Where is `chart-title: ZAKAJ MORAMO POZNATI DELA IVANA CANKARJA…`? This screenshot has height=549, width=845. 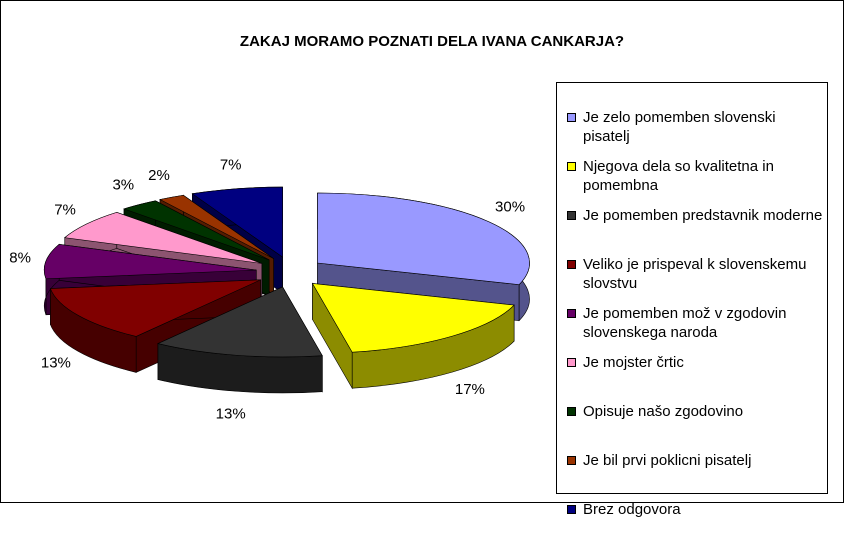 chart-title: ZAKAJ MORAMO POZNATI DELA IVANA CANKARJA… is located at coordinates (432, 41).